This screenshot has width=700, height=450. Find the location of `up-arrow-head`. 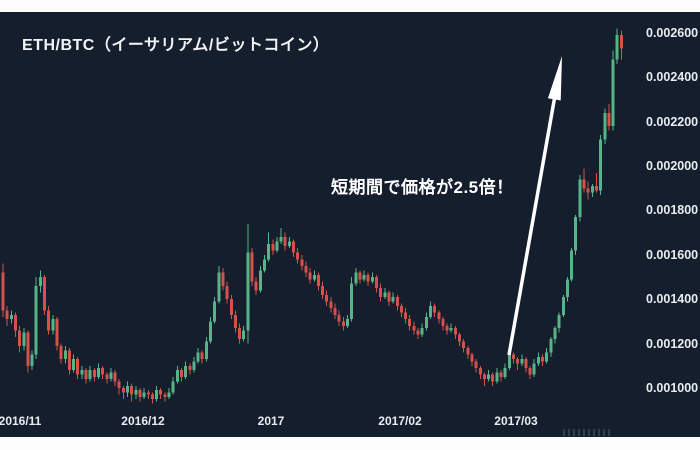

up-arrow-head is located at coordinates (554, 78).